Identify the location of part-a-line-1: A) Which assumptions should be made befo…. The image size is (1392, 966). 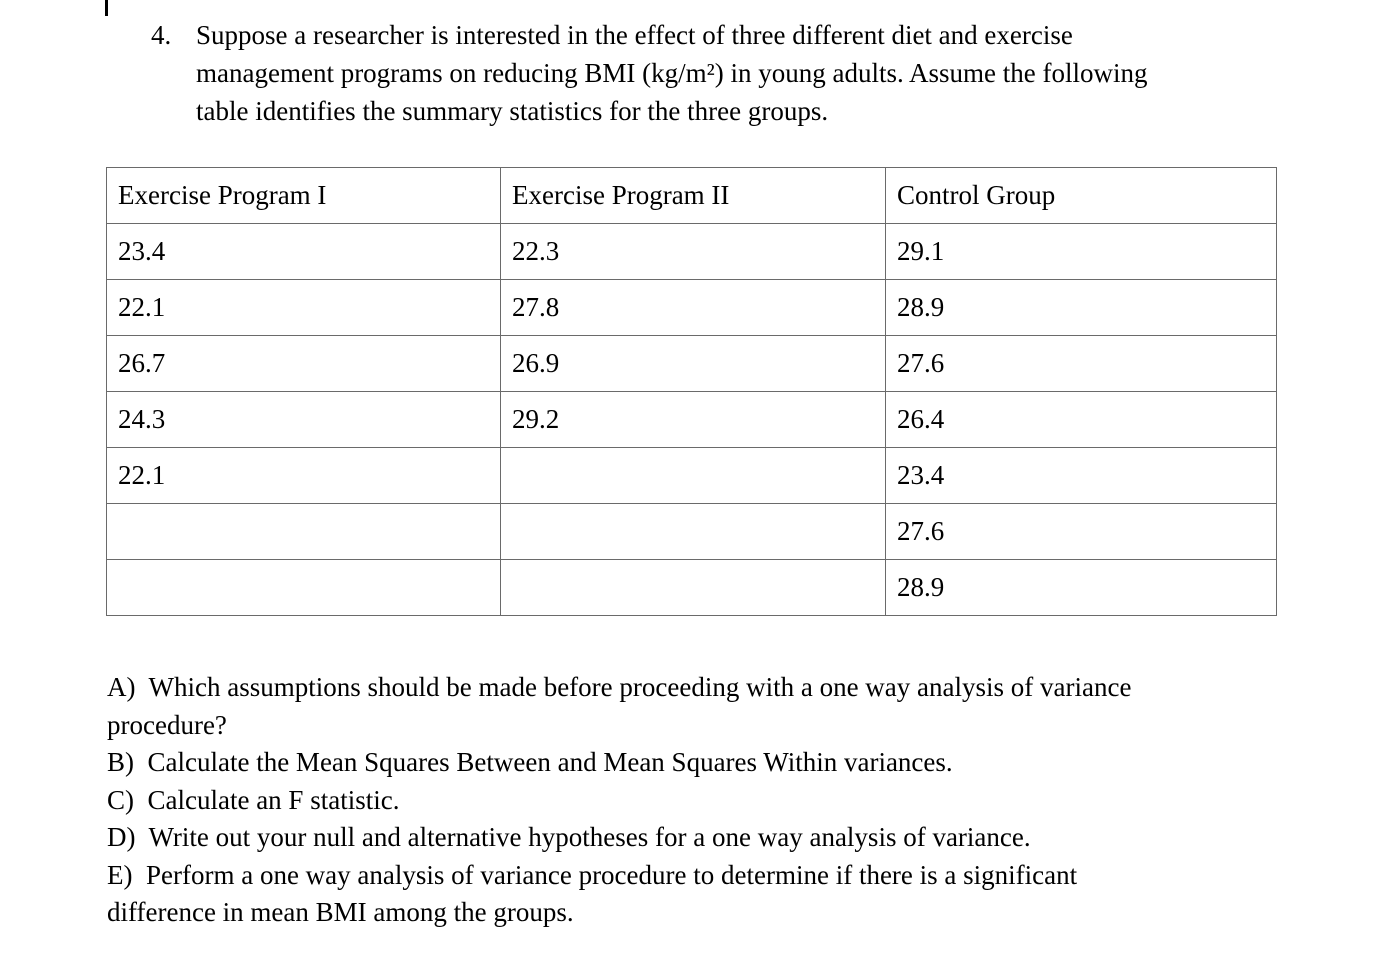
(619, 687).